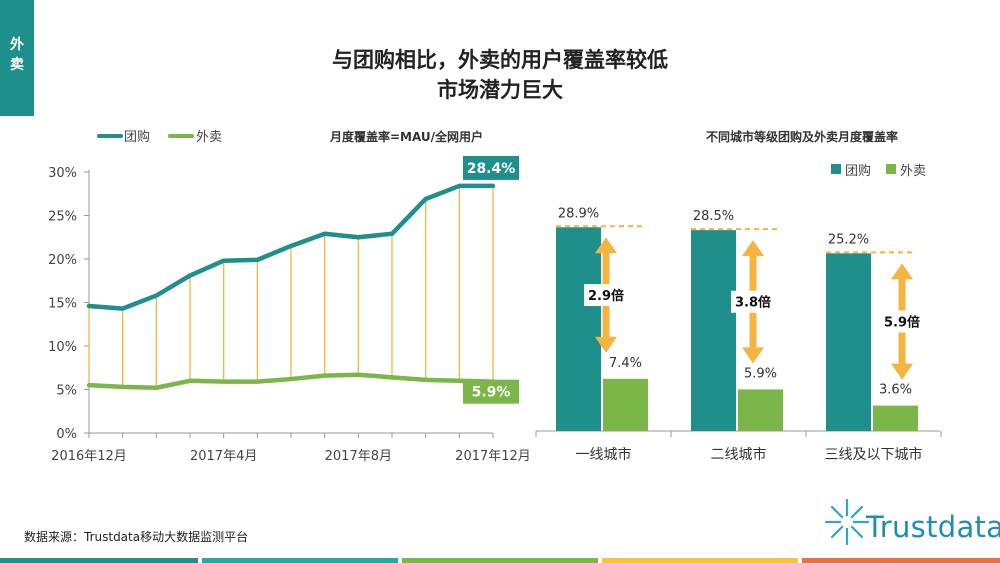 The height and width of the screenshot is (563, 1000). I want to click on bar-waimai-value-label: 5.9%, so click(760, 373).